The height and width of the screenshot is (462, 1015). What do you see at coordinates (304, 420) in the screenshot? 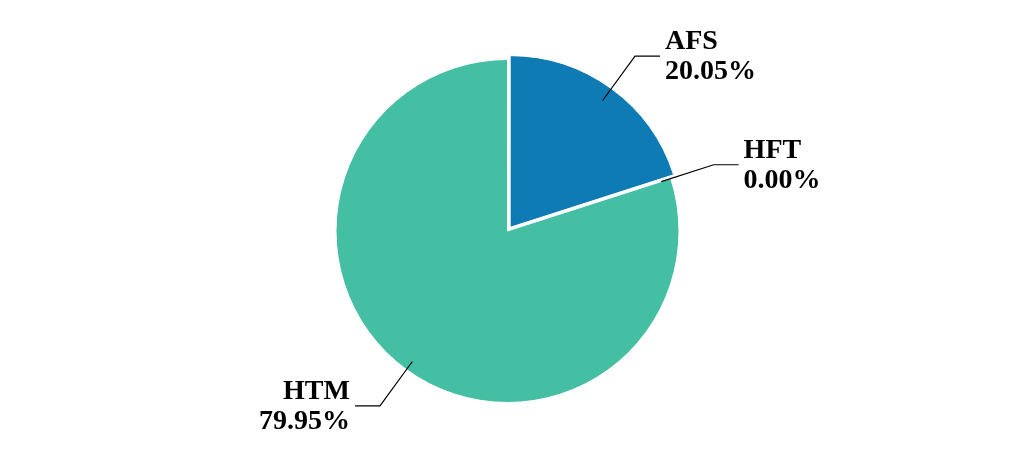
I see `data-label: 79.95%` at bounding box center [304, 420].